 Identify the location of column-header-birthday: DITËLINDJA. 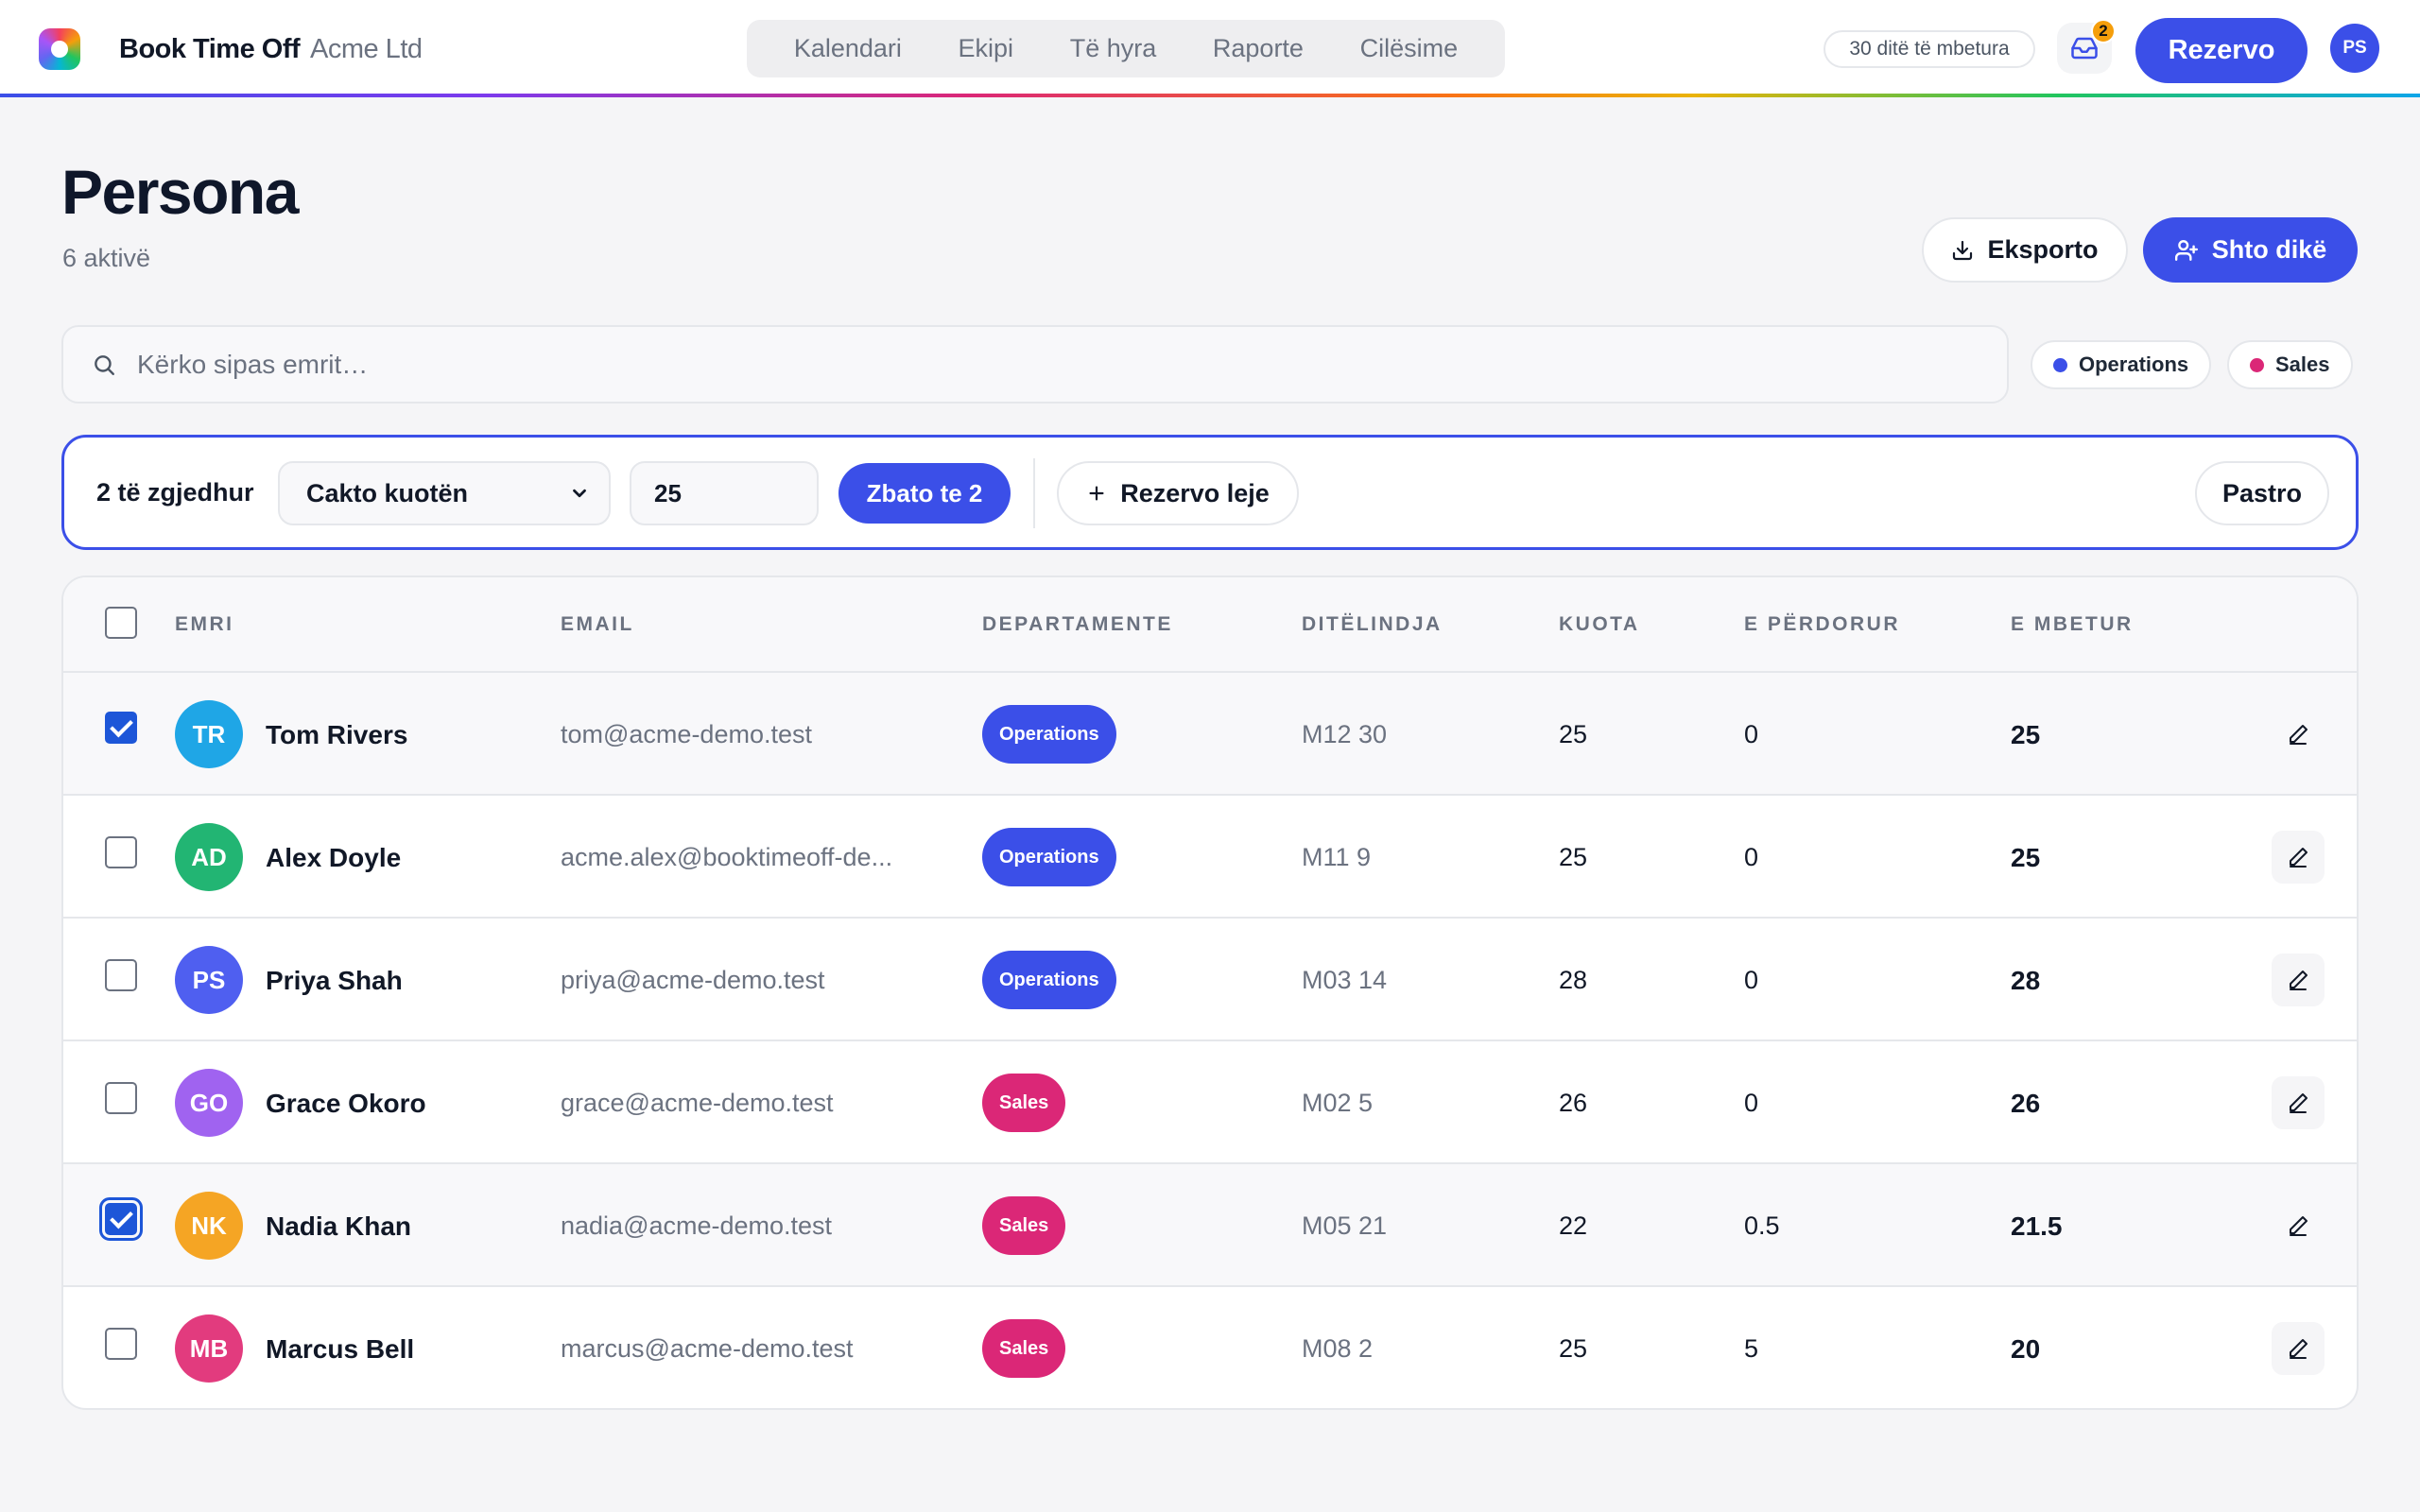
(1373, 624).